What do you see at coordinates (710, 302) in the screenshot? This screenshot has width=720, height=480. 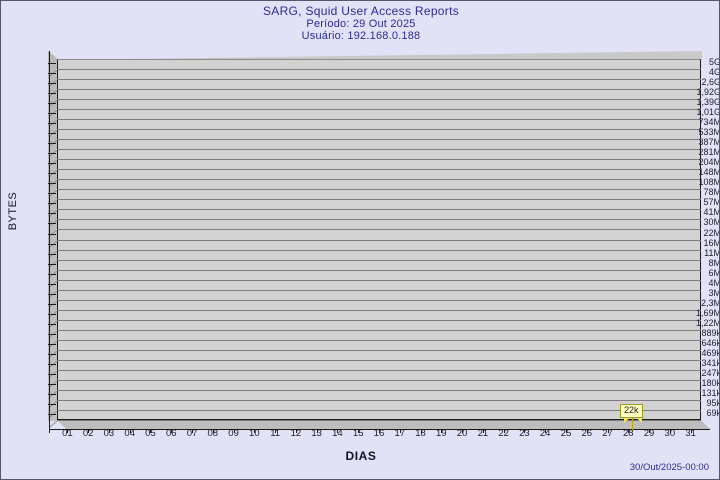 I see `y-tick-label: 2,3M` at bounding box center [710, 302].